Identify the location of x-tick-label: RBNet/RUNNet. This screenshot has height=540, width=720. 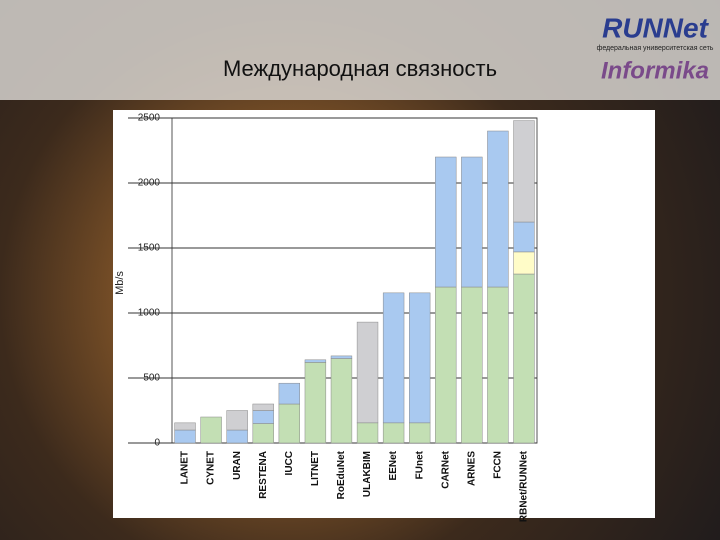
(524, 486).